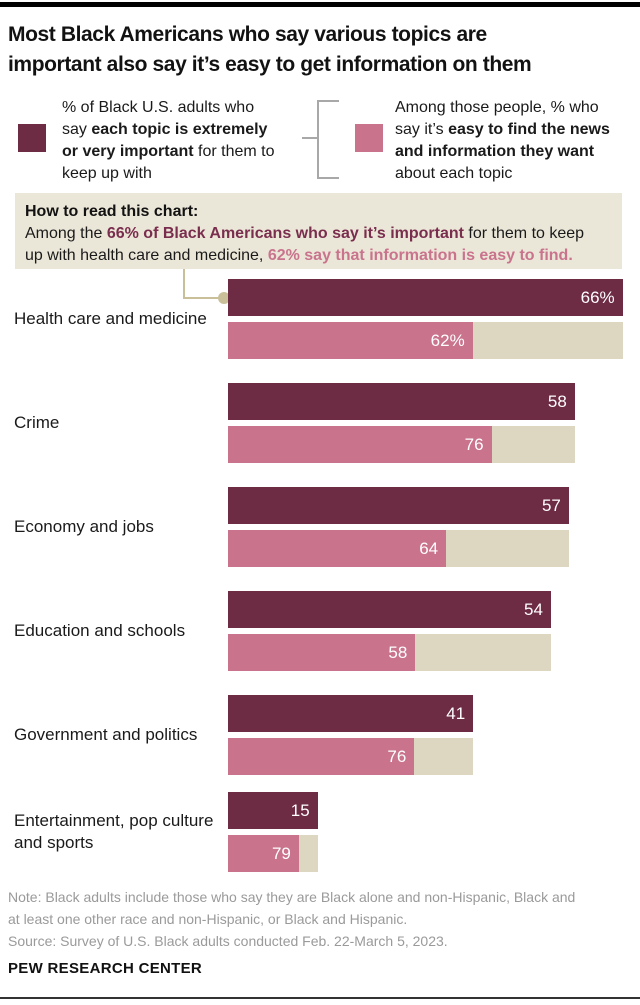  I want to click on text-segment: keep up with, so click(107, 173).